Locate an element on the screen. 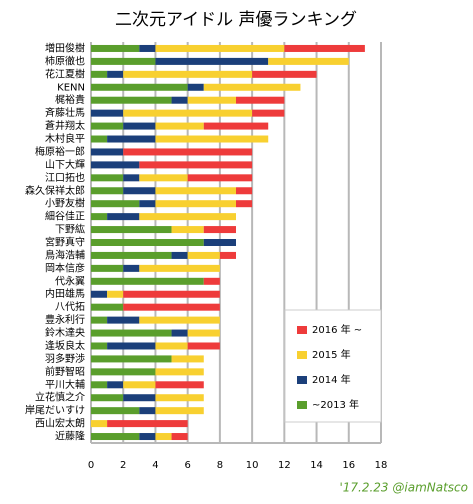 Image resolution: width=473 pixels, height=504 pixels. legend-label: 2015 年 is located at coordinates (331, 354).